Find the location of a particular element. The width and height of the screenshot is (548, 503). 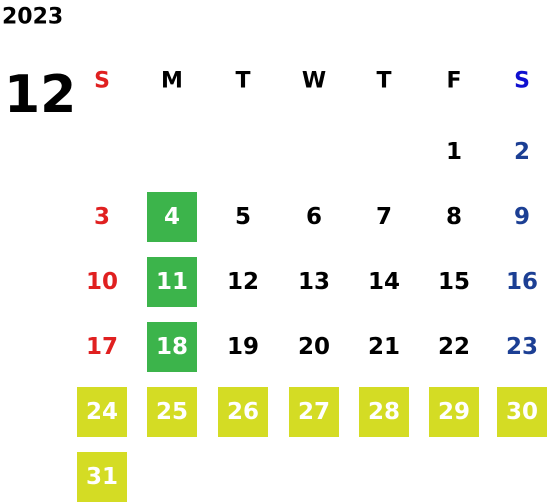

day-number: 19 is located at coordinates (243, 347).